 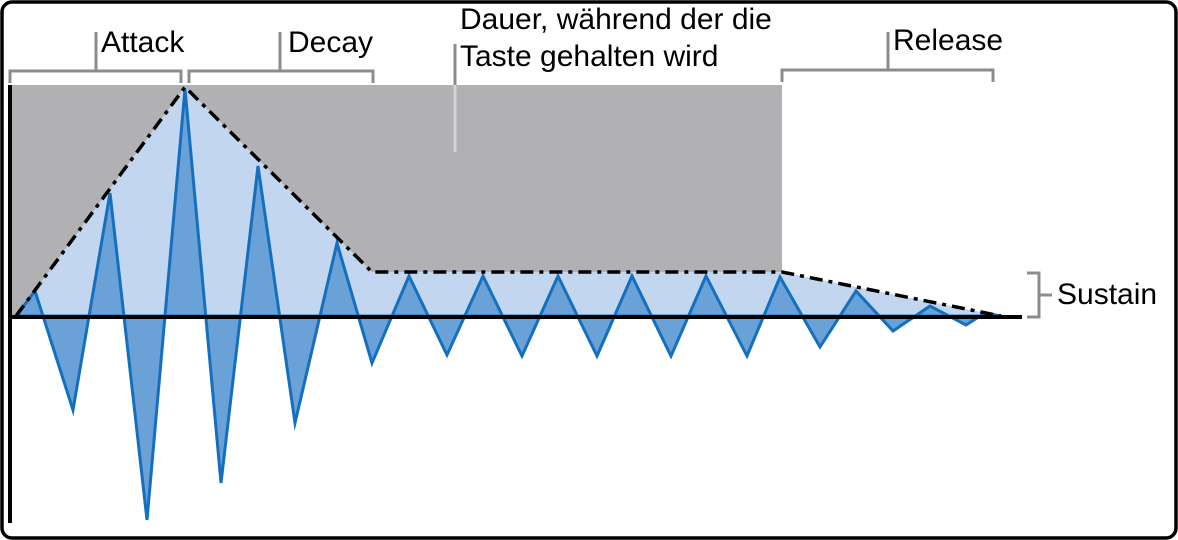 I want to click on label-decay: Decay, so click(x=331, y=42).